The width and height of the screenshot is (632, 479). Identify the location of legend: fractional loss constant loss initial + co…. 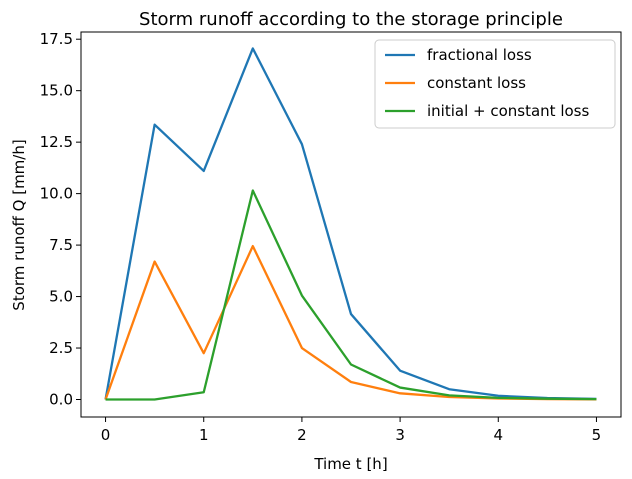
(495, 84).